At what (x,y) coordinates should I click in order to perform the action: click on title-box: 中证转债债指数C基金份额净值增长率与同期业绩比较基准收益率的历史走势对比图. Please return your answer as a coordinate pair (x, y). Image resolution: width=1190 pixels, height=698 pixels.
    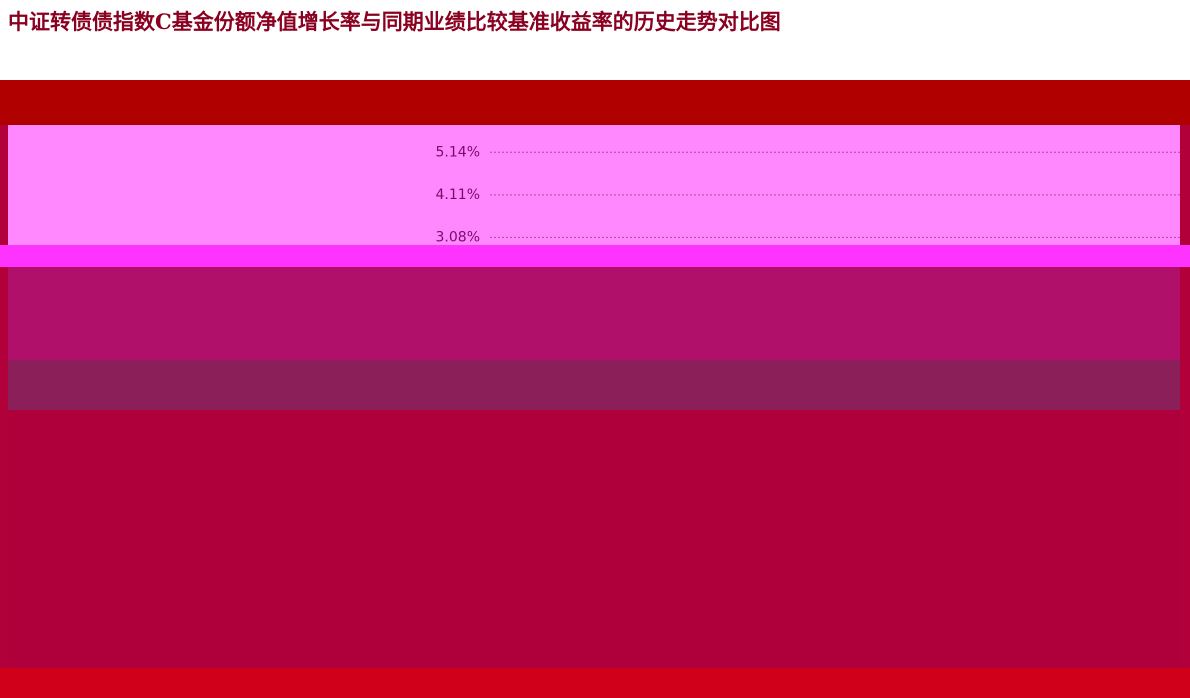
    Looking at the image, I should click on (394, 21).